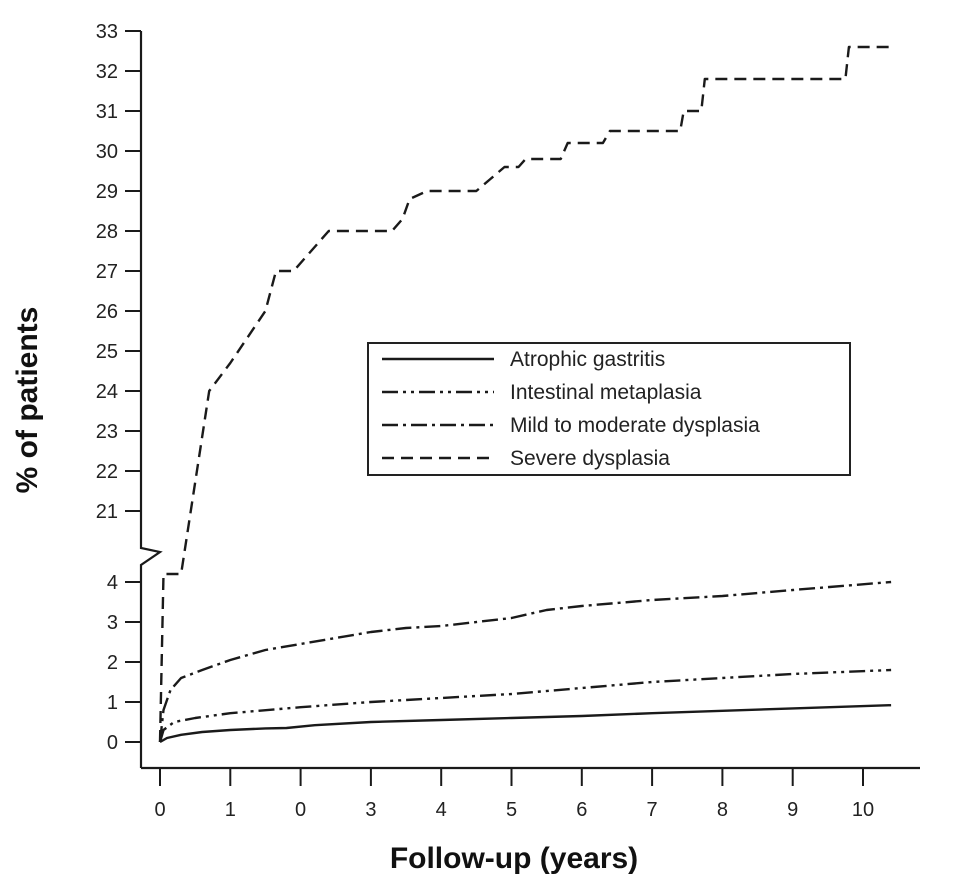 Image resolution: width=960 pixels, height=881 pixels. What do you see at coordinates (112, 743) in the screenshot?
I see `y-tick-label: 0` at bounding box center [112, 743].